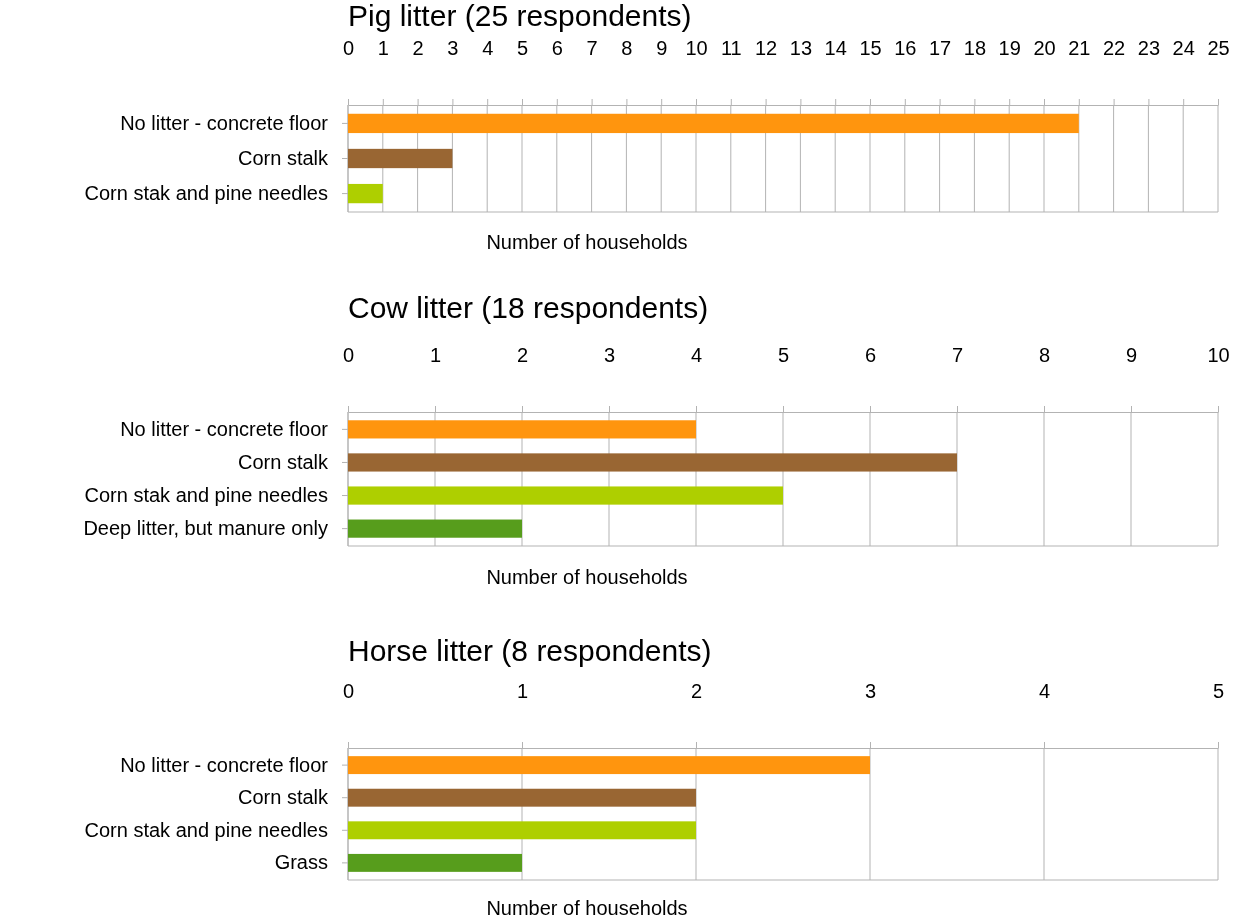 Image resolution: width=1248 pixels, height=918 pixels. What do you see at coordinates (1114, 48) in the screenshot?
I see `x-tick-label: 22` at bounding box center [1114, 48].